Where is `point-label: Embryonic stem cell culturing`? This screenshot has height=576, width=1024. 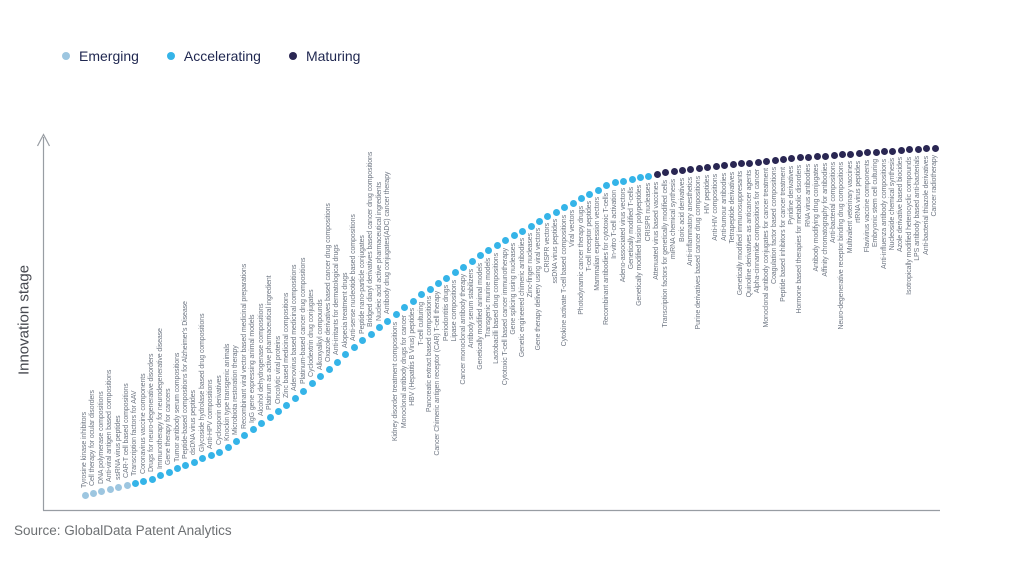
point-label: Embryonic stem cell culturing is located at coordinates (876, 203).